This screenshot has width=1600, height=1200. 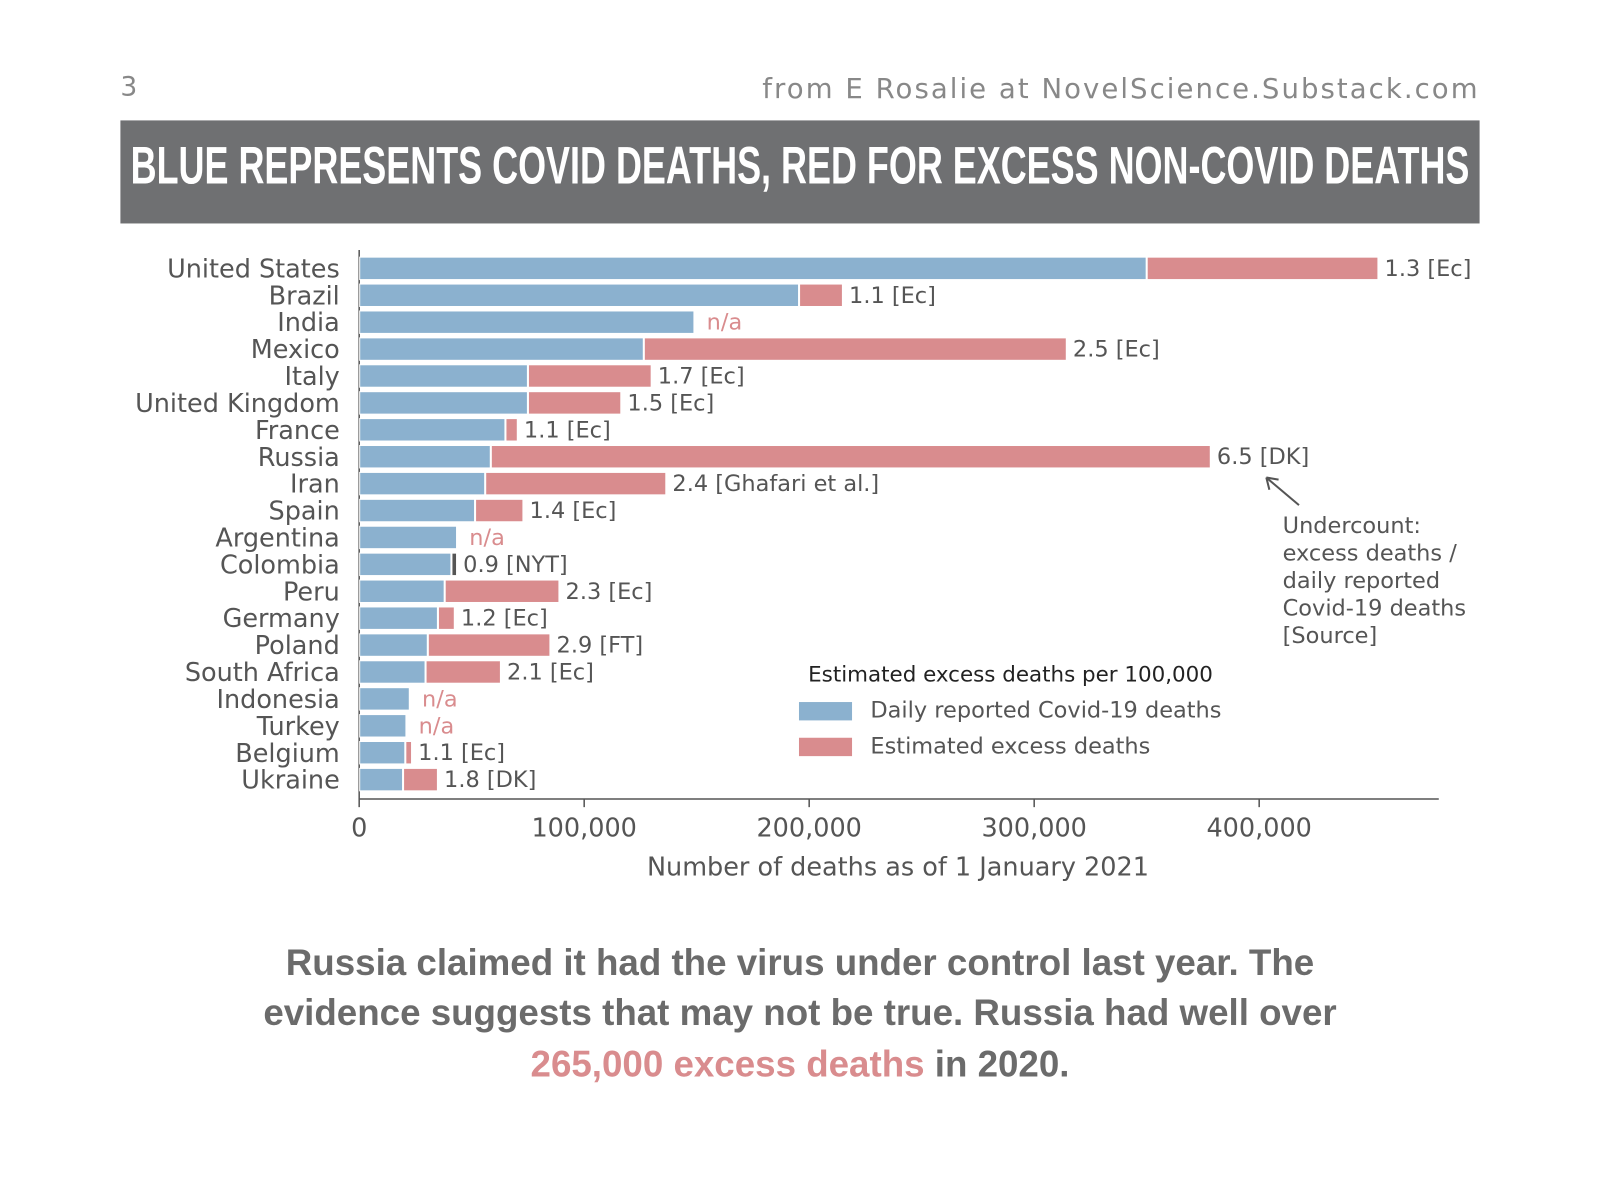 I want to click on bar-label: 2.4 [Ghafari et al.], so click(x=775, y=484).